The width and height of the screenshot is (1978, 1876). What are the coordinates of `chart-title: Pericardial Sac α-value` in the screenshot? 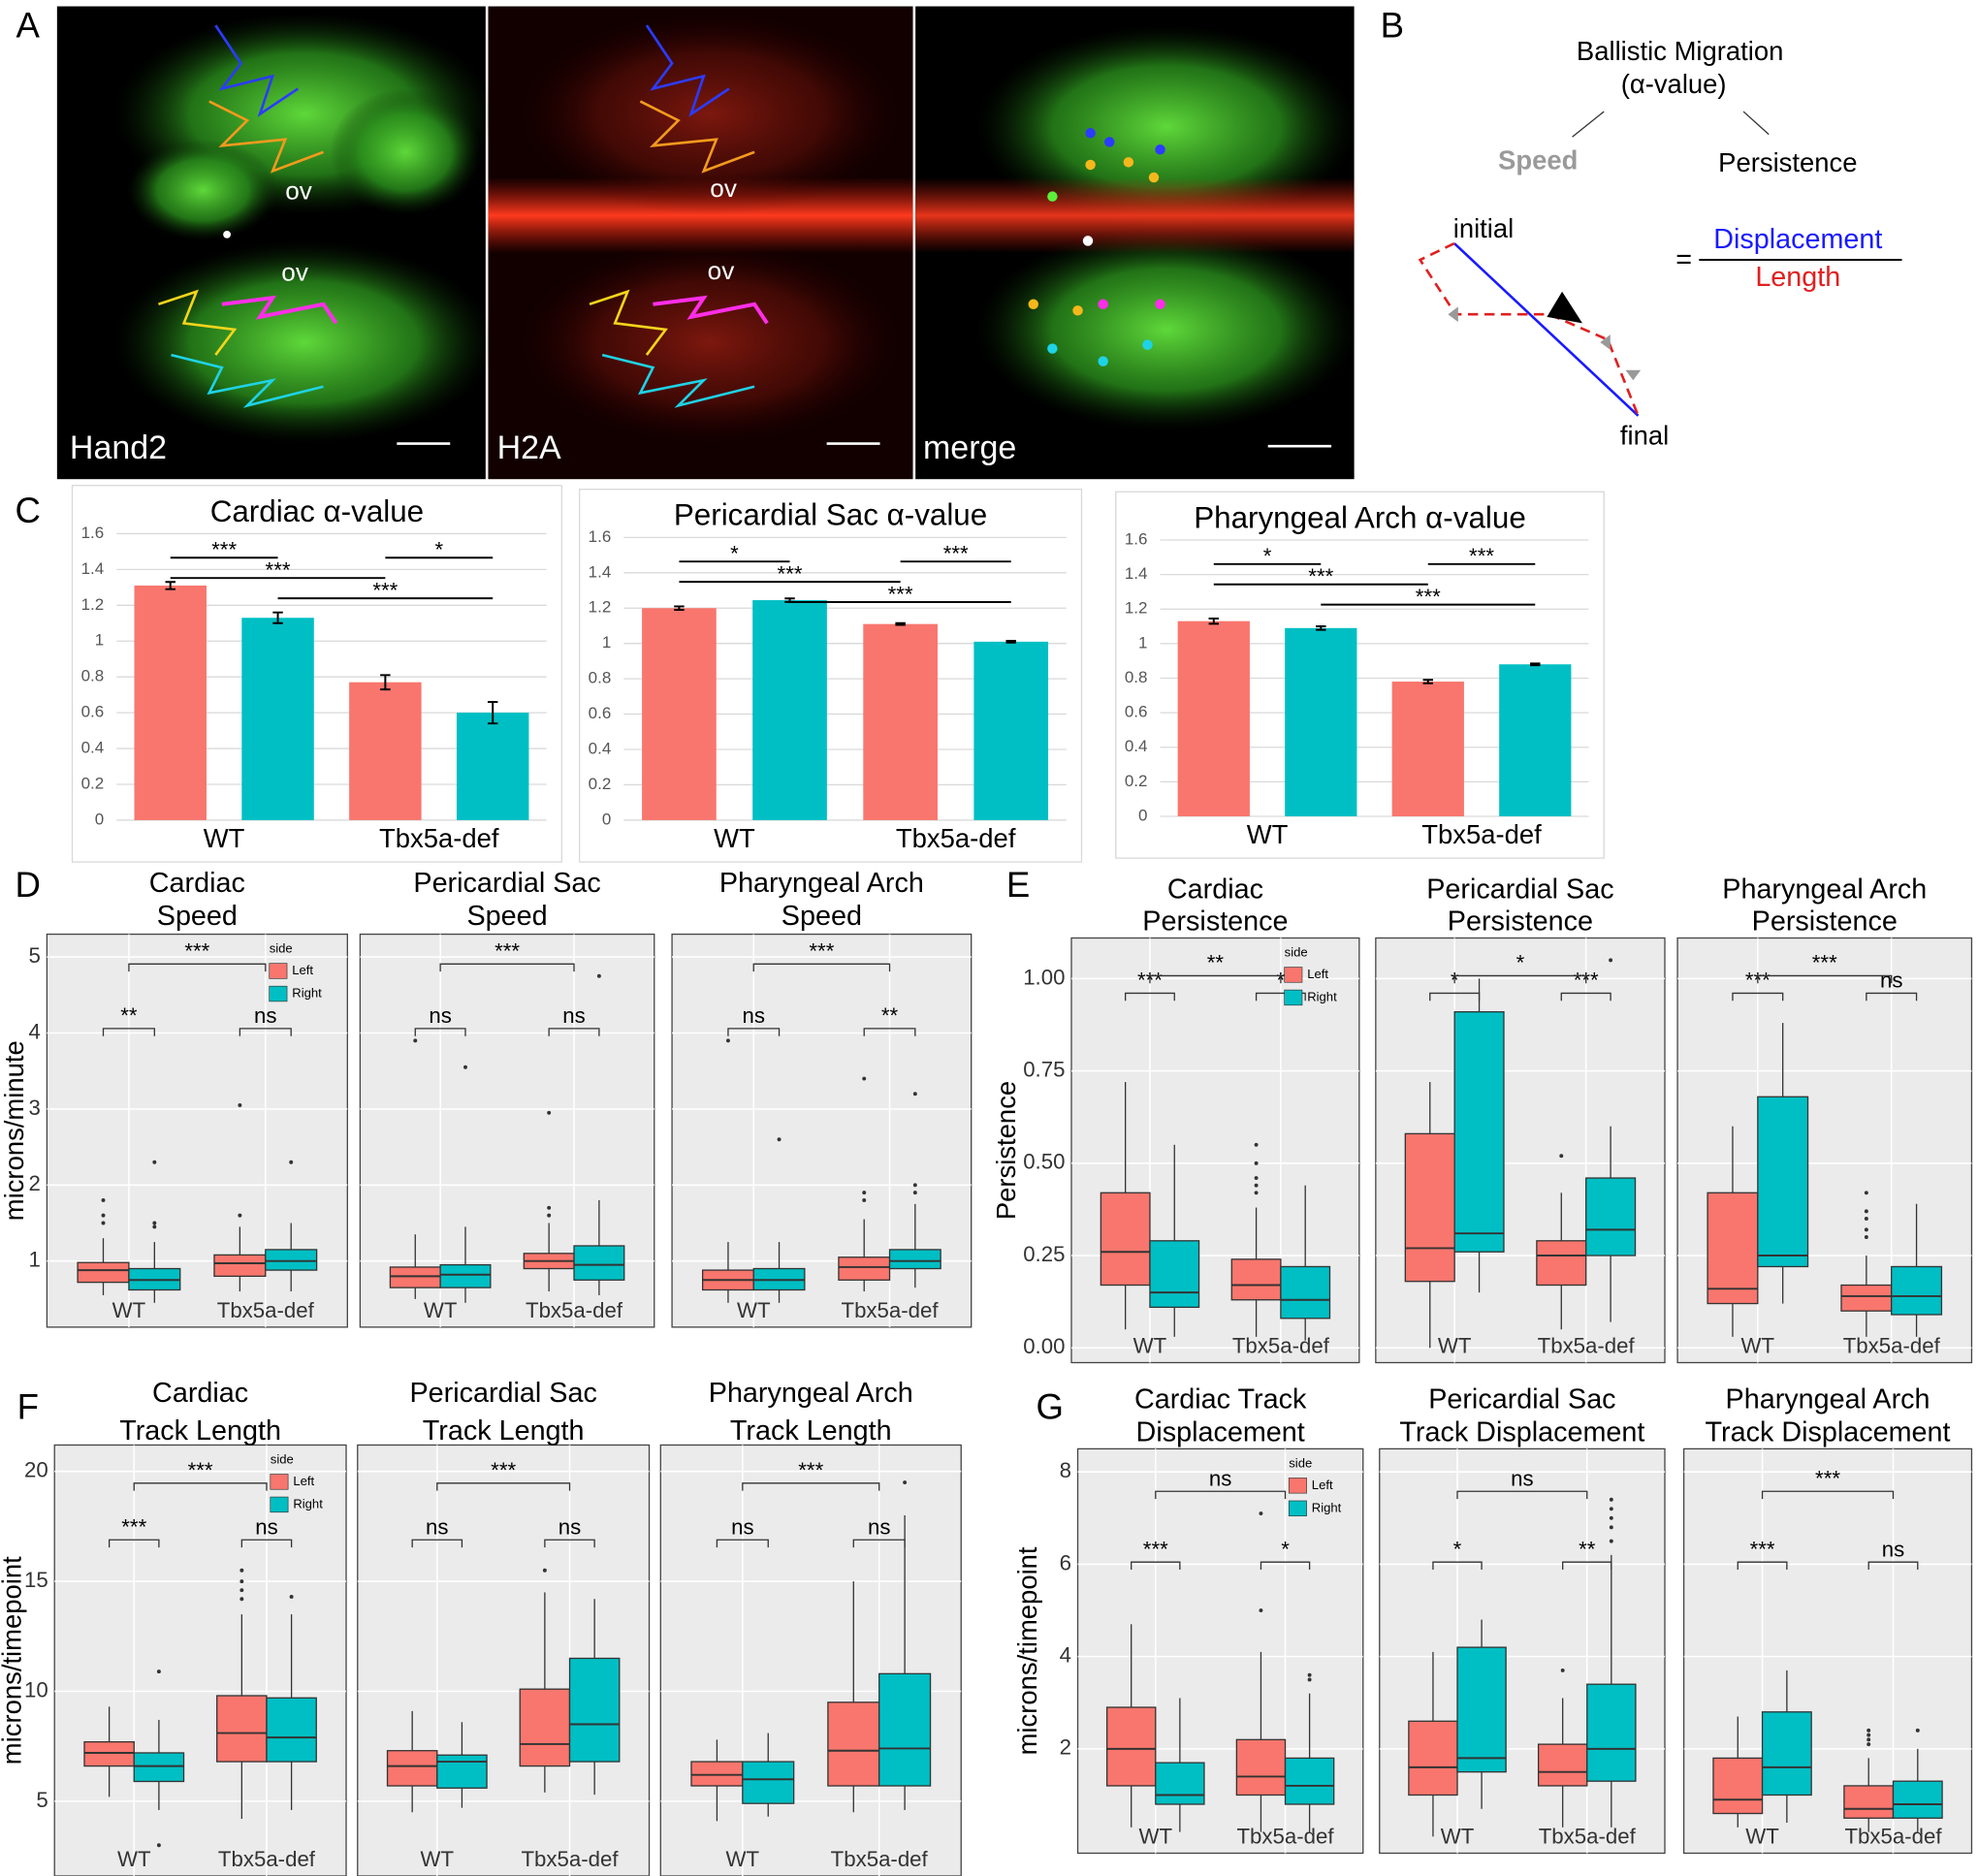 It's located at (830, 515).